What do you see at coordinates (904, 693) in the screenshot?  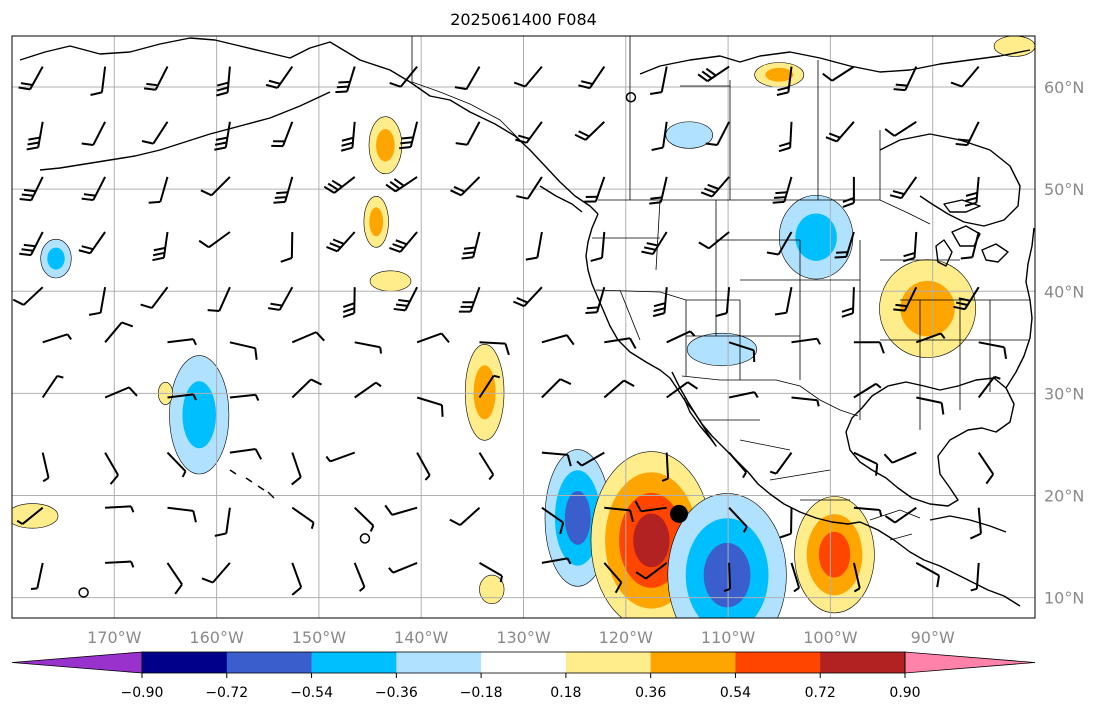 I see `colorbar-tick-label: 0.90` at bounding box center [904, 693].